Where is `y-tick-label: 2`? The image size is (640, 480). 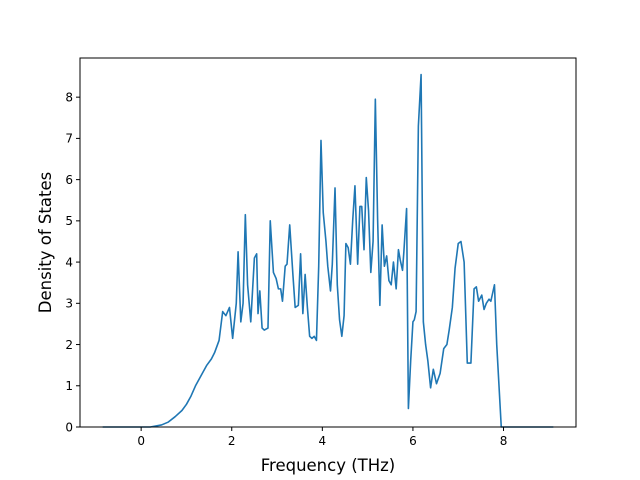 y-tick-label: 2 is located at coordinates (69, 345).